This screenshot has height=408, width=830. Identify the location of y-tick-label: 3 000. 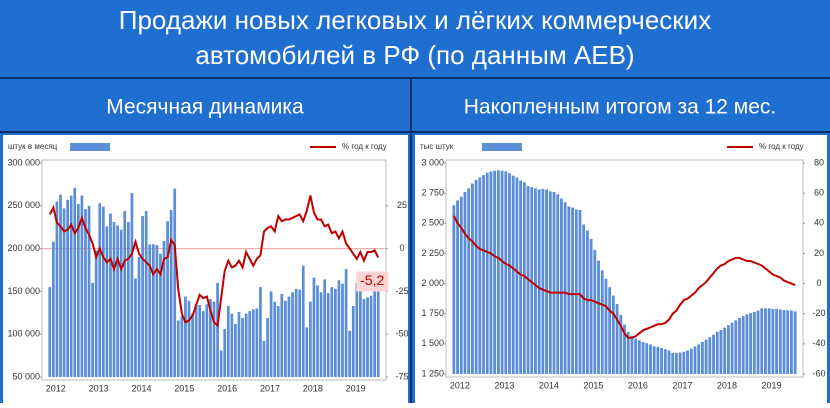
(432, 162).